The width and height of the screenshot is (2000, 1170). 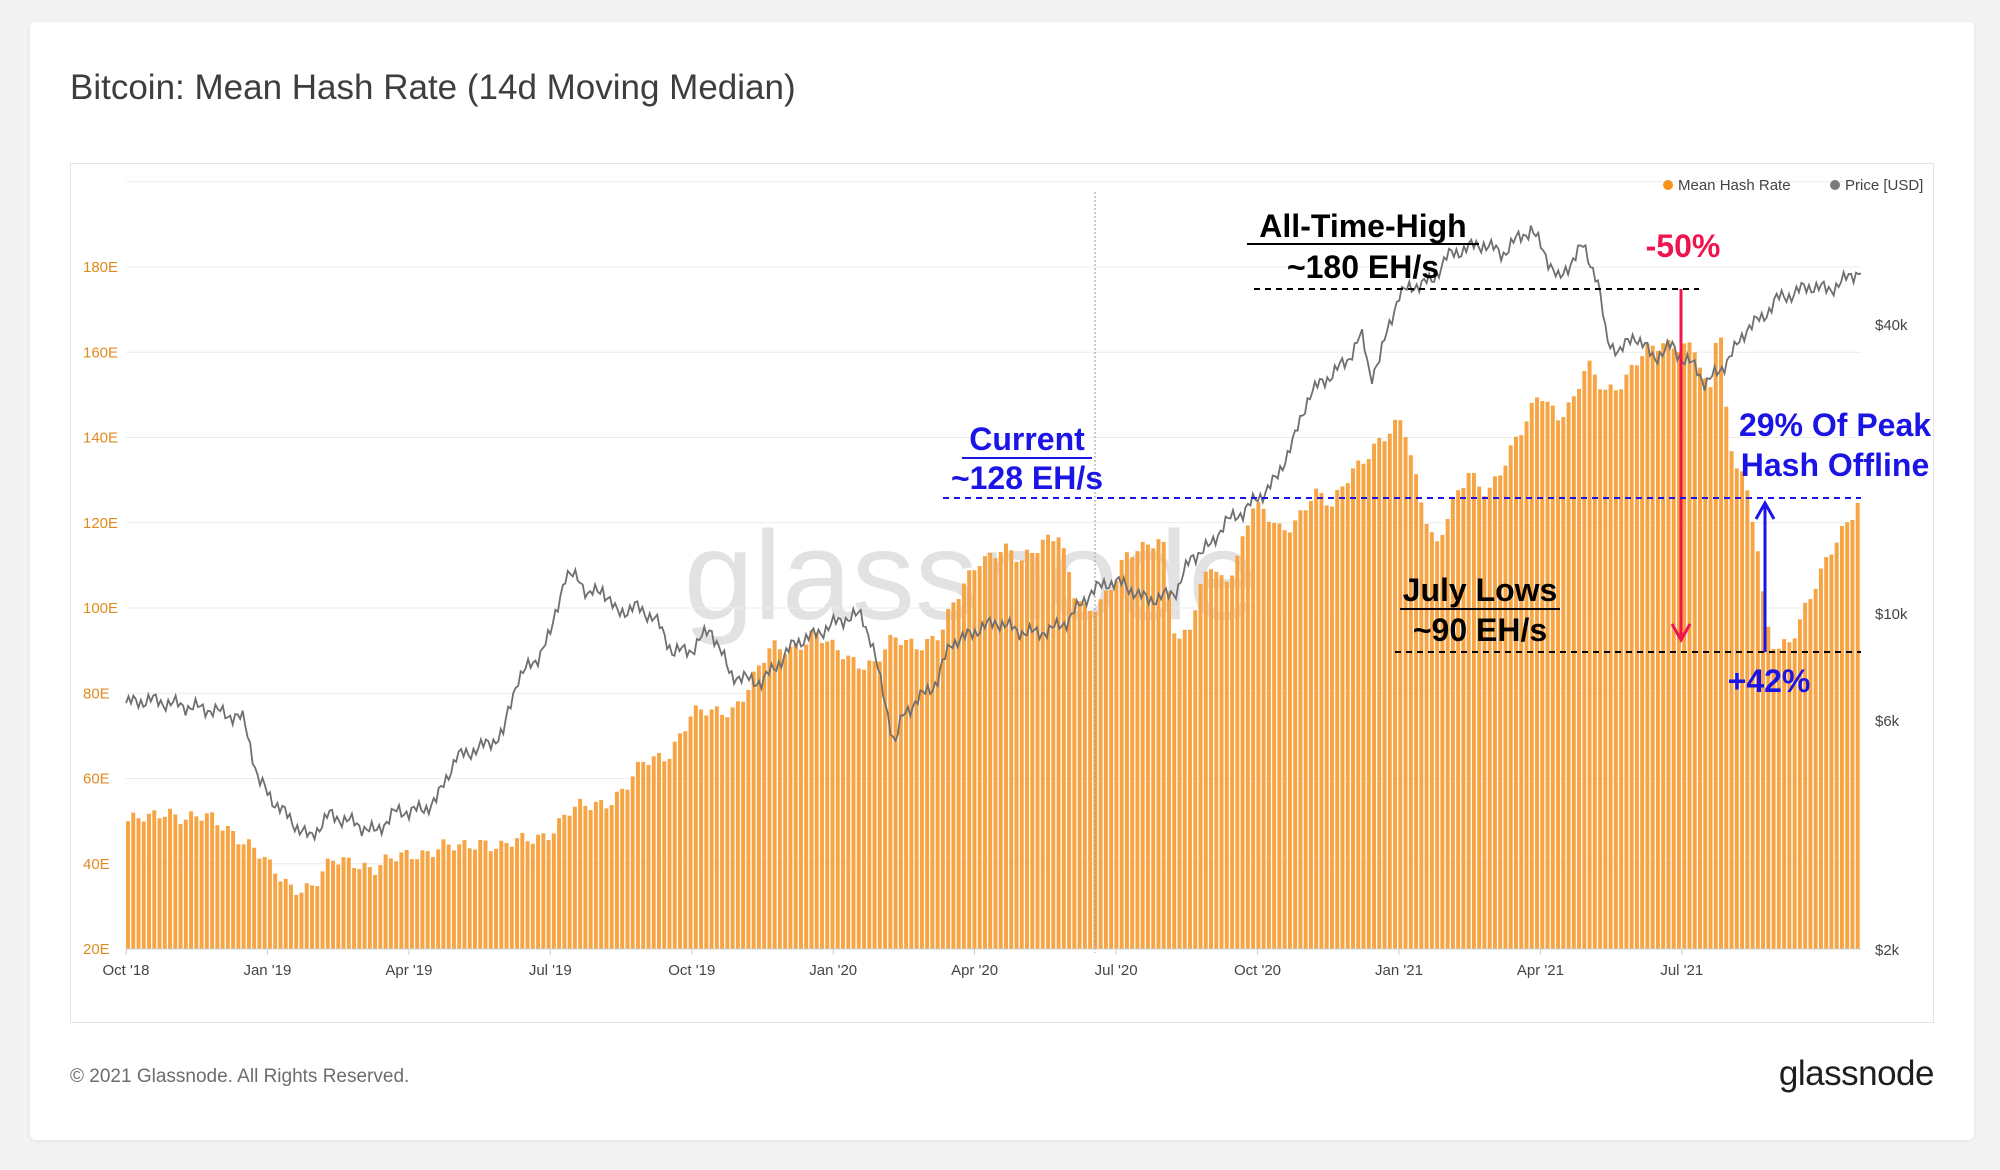 What do you see at coordinates (1473, 249) in the screenshot?
I see `ath-annotation: All-Time-High ~180 EH/s` at bounding box center [1473, 249].